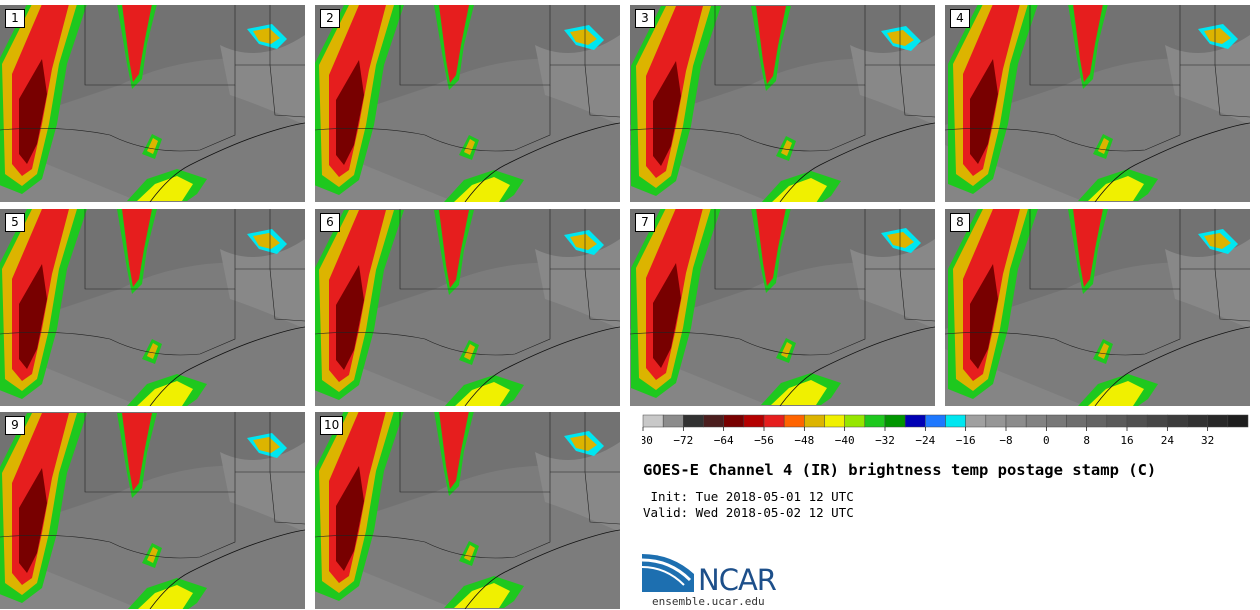 The image size is (1260, 610). Describe the element at coordinates (748, 496) in the screenshot. I see `init-time: Init: Tue 2018-05-01 12 UTC` at that location.